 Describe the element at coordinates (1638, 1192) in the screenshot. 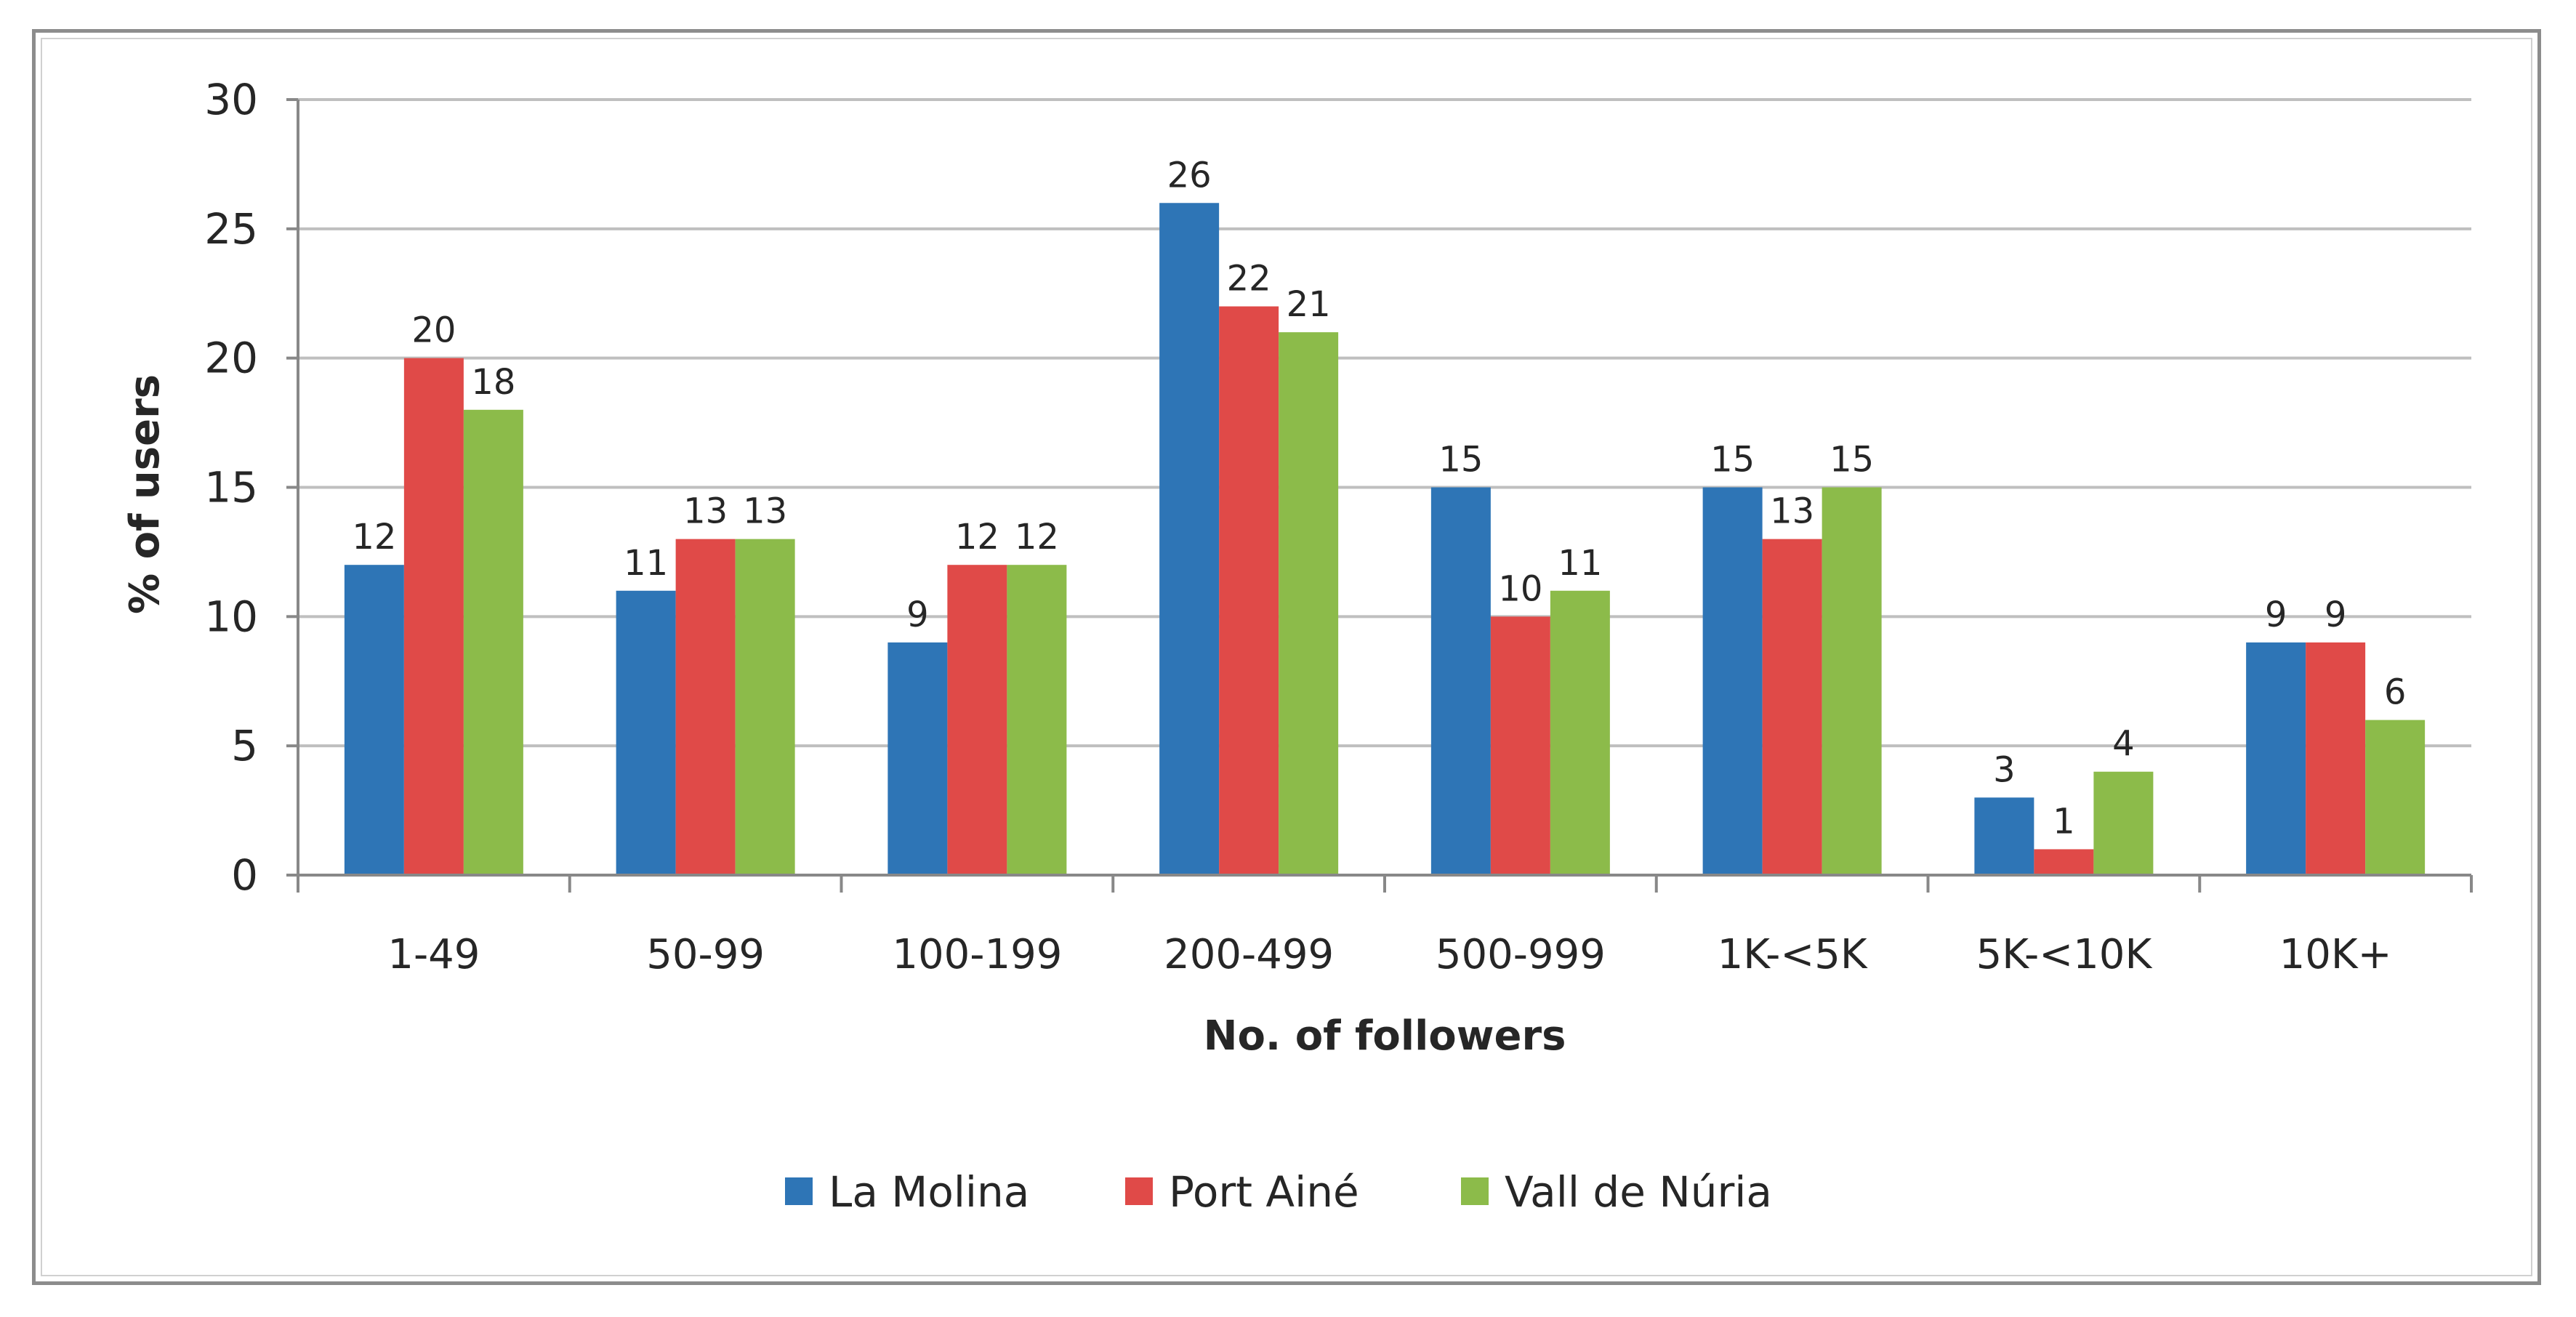

I see `legend-label: Vall de Núria` at that location.